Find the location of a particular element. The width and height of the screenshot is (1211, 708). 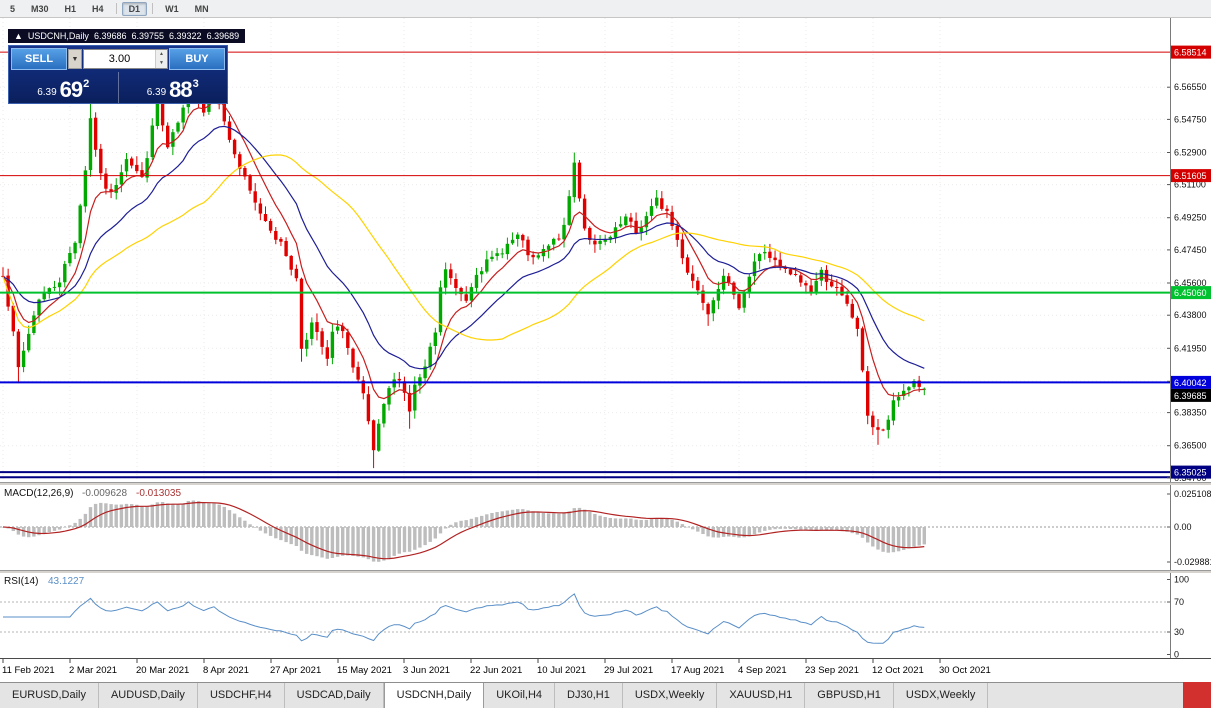

buy-button: BUY is located at coordinates (197, 59).